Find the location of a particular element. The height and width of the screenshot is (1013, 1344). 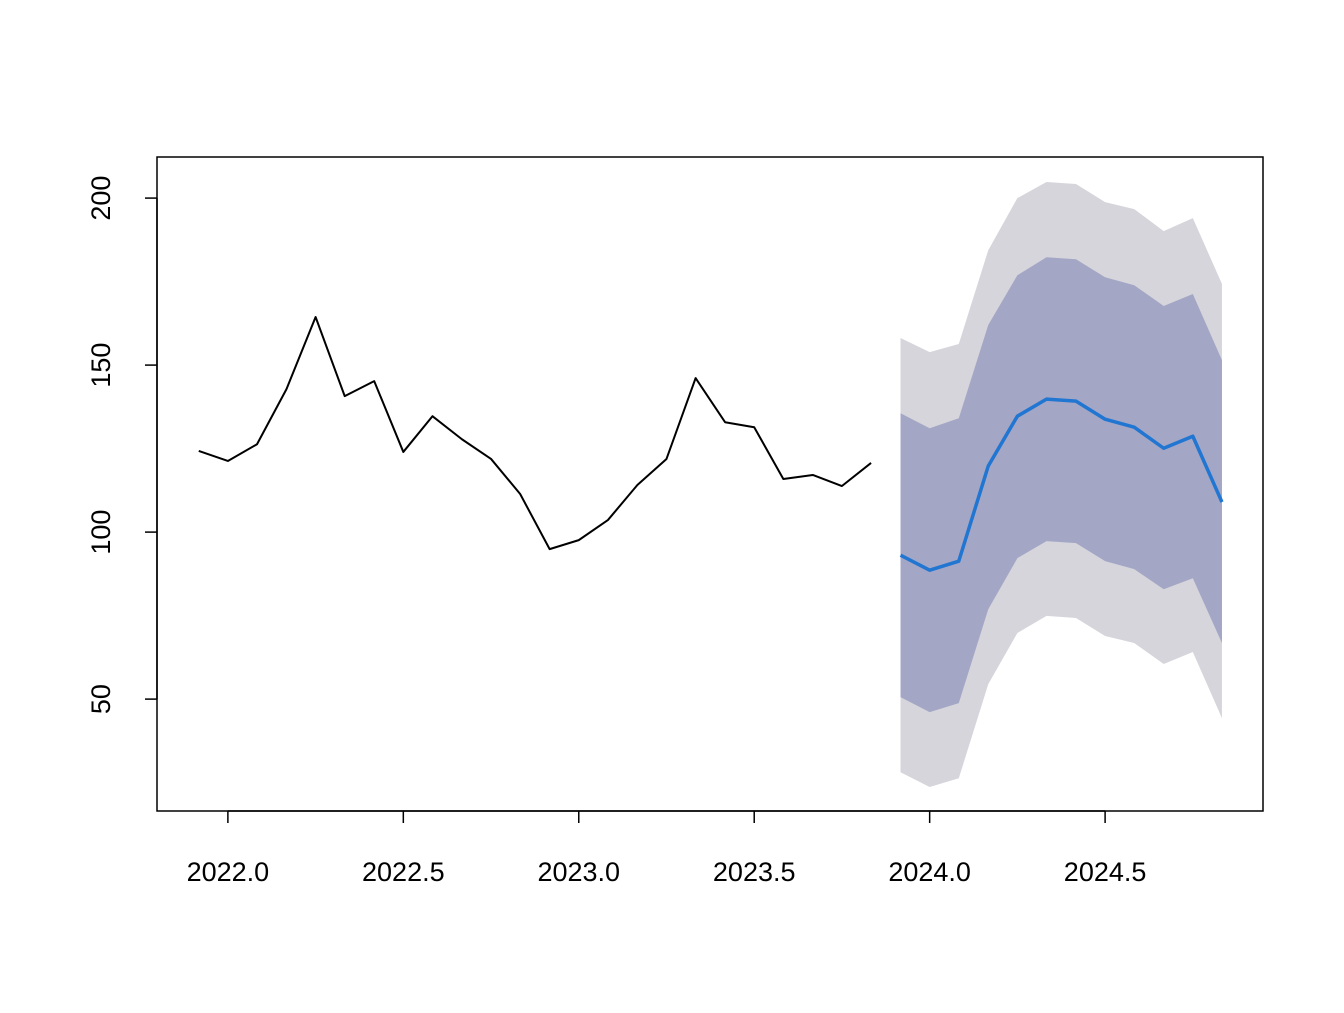

y-tick-label: 150 is located at coordinates (101, 365).